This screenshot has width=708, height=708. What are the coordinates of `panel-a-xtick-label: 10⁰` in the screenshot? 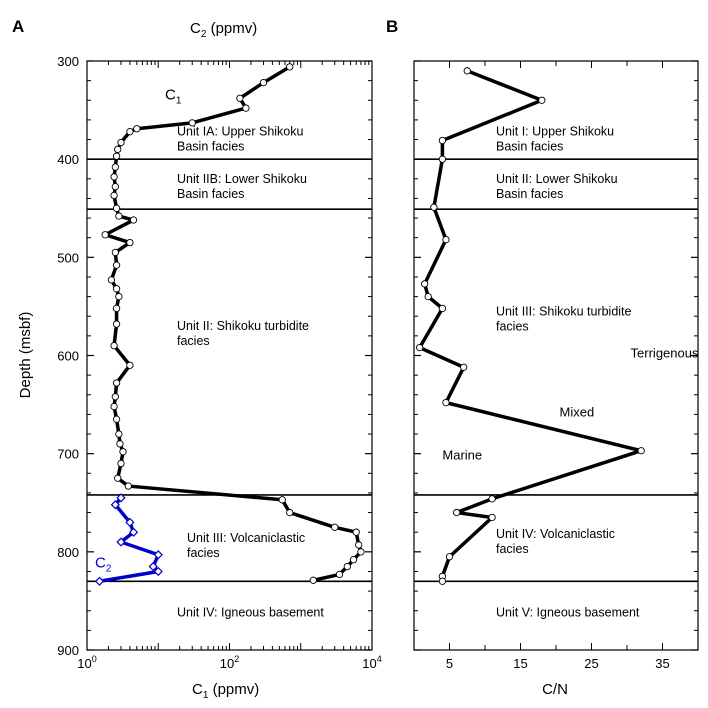 It's located at (86, 662).